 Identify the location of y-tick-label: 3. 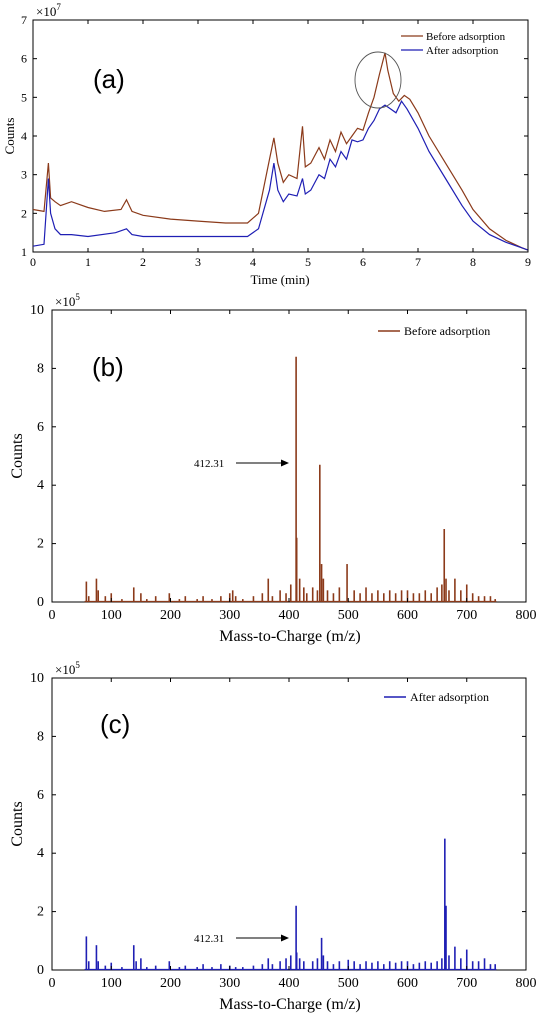
(24, 175).